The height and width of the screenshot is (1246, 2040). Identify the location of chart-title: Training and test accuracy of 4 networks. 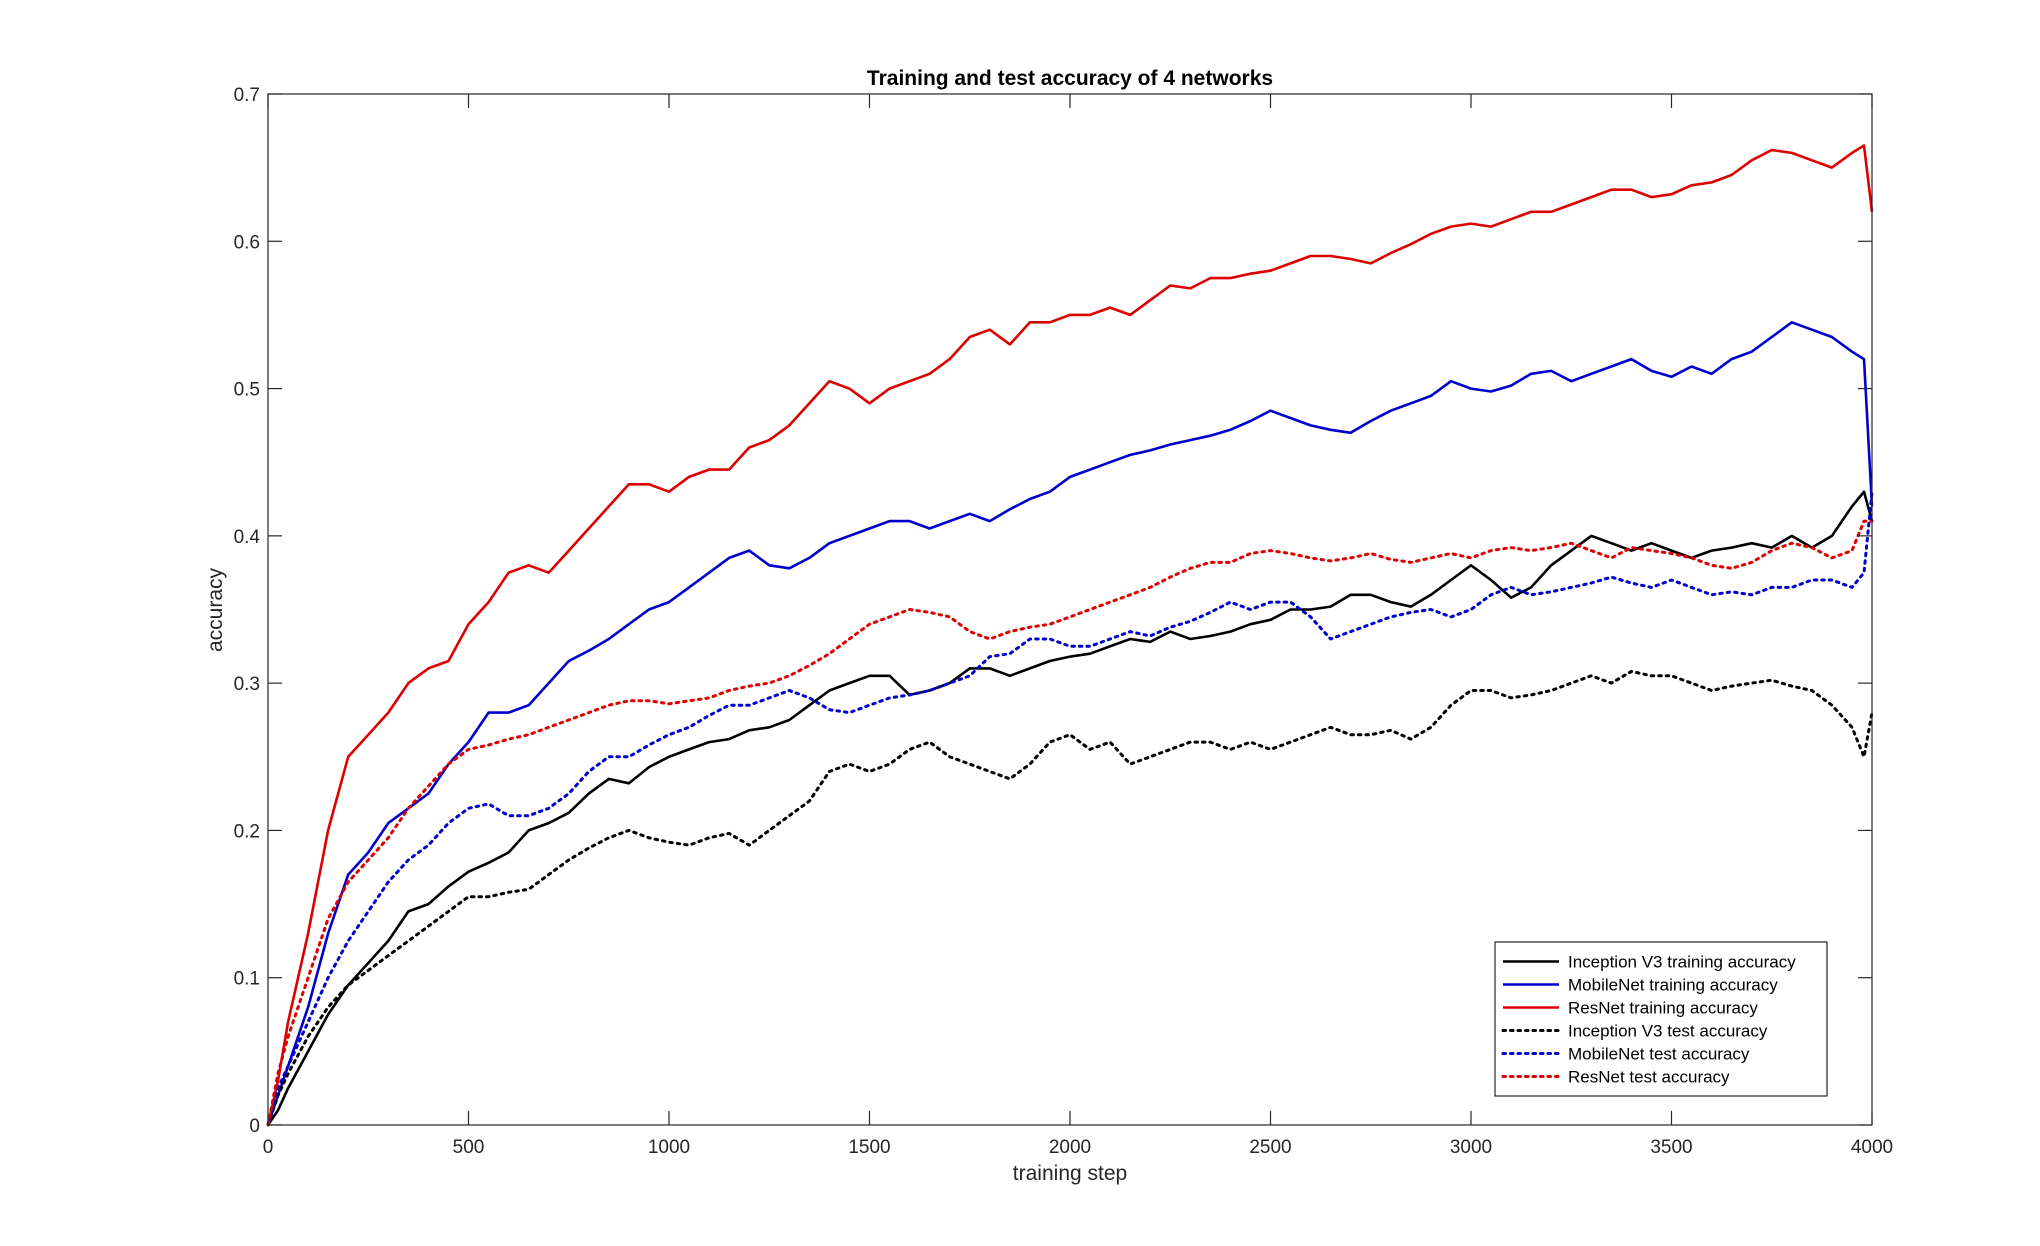
(1070, 78).